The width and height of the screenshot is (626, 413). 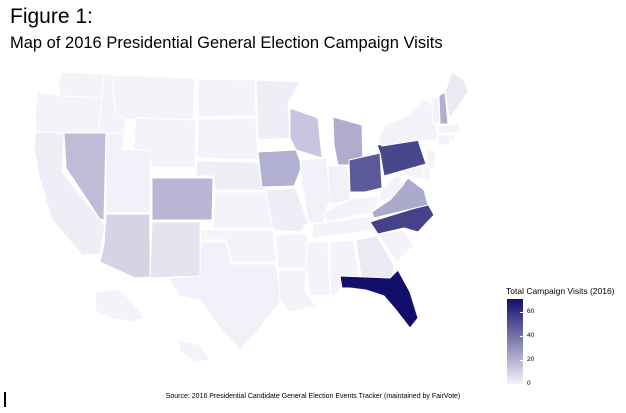 What do you see at coordinates (531, 360) in the screenshot?
I see `legend-tick-label: 20` at bounding box center [531, 360].